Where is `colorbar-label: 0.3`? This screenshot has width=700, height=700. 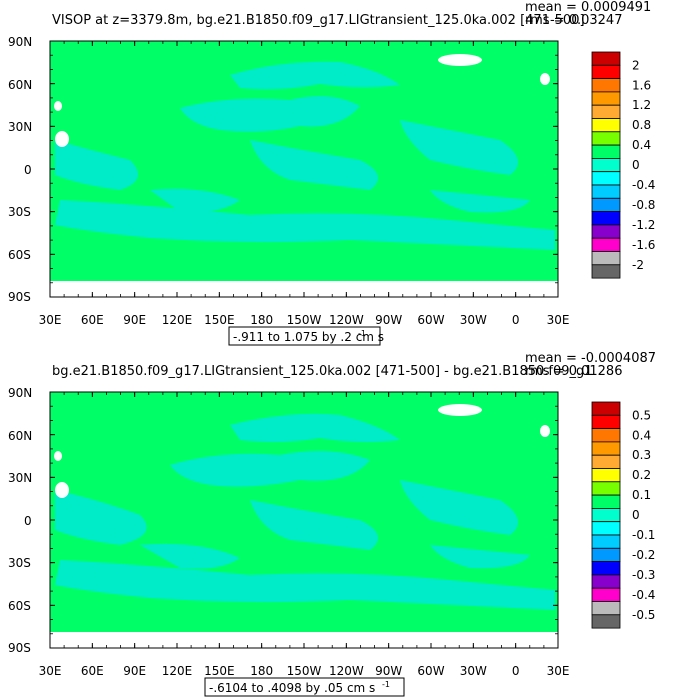
colorbar-label: 0.3 is located at coordinates (641, 455).